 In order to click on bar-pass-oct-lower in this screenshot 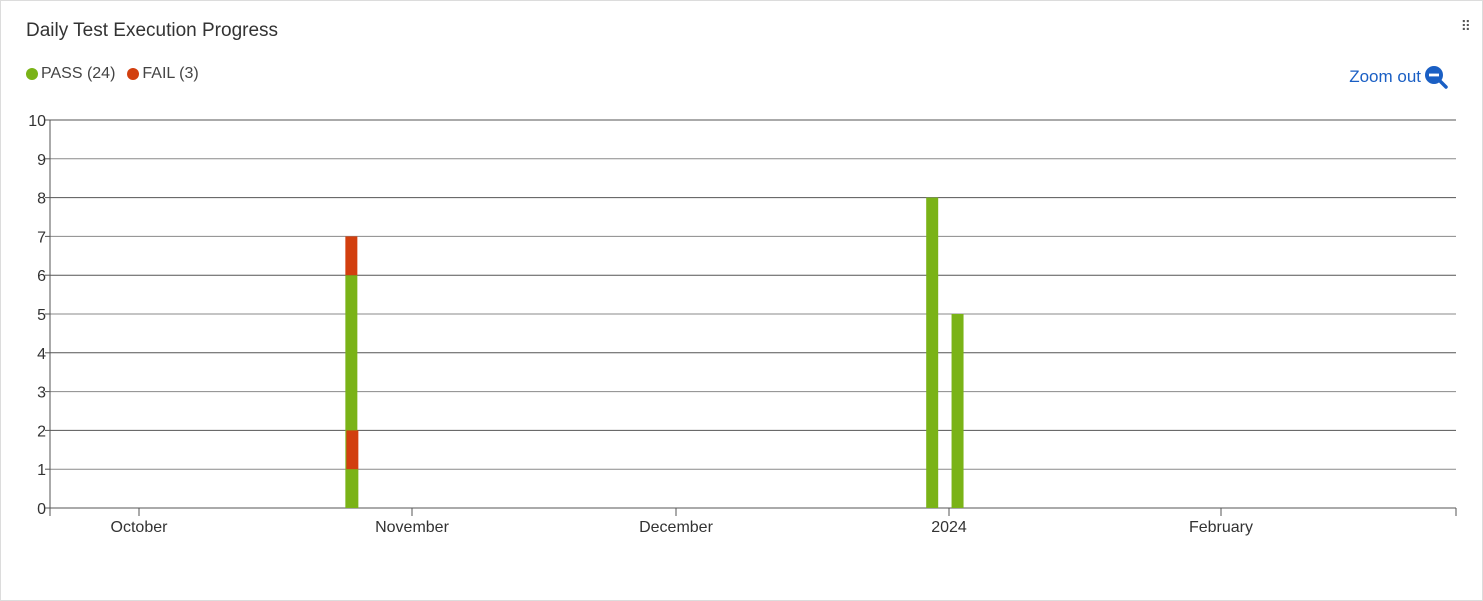, I will do `click(352, 488)`.